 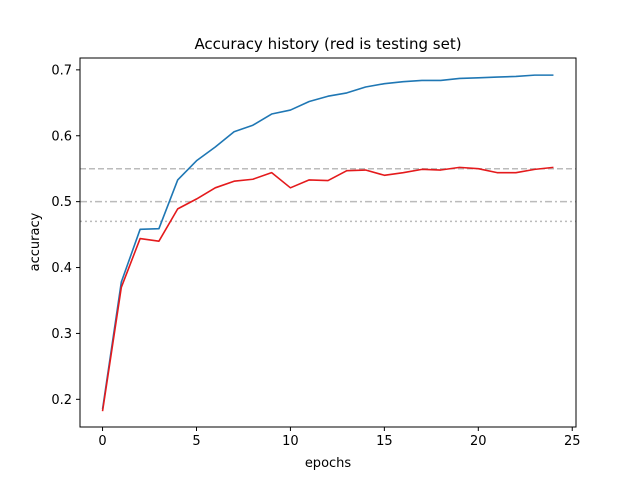 I want to click on chart-title: Accuracy history (red is testing set), so click(x=327, y=44).